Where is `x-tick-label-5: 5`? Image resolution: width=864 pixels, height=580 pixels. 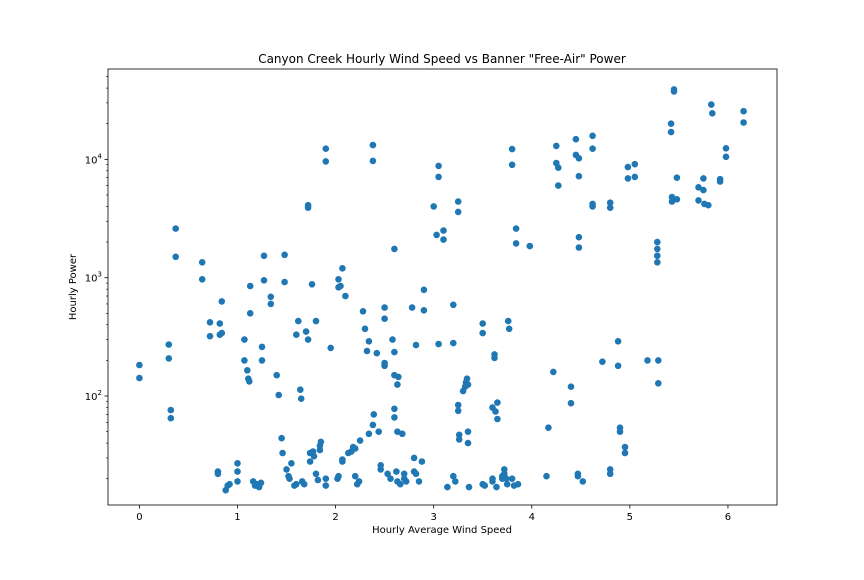 x-tick-label-5: 5 is located at coordinates (630, 517).